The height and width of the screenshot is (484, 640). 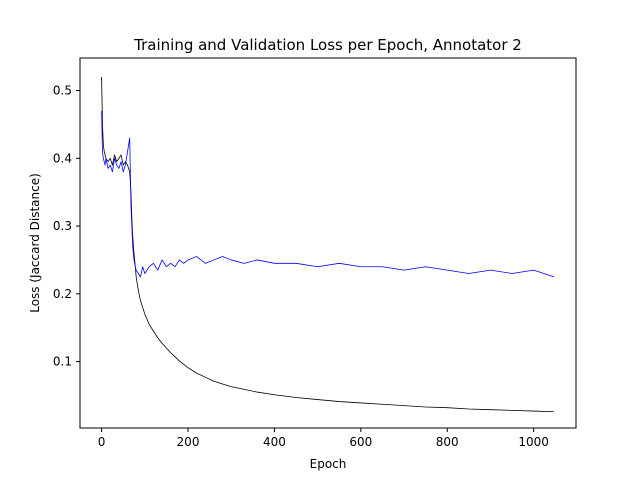 What do you see at coordinates (62, 158) in the screenshot?
I see `y-tick-label: 0.4` at bounding box center [62, 158].